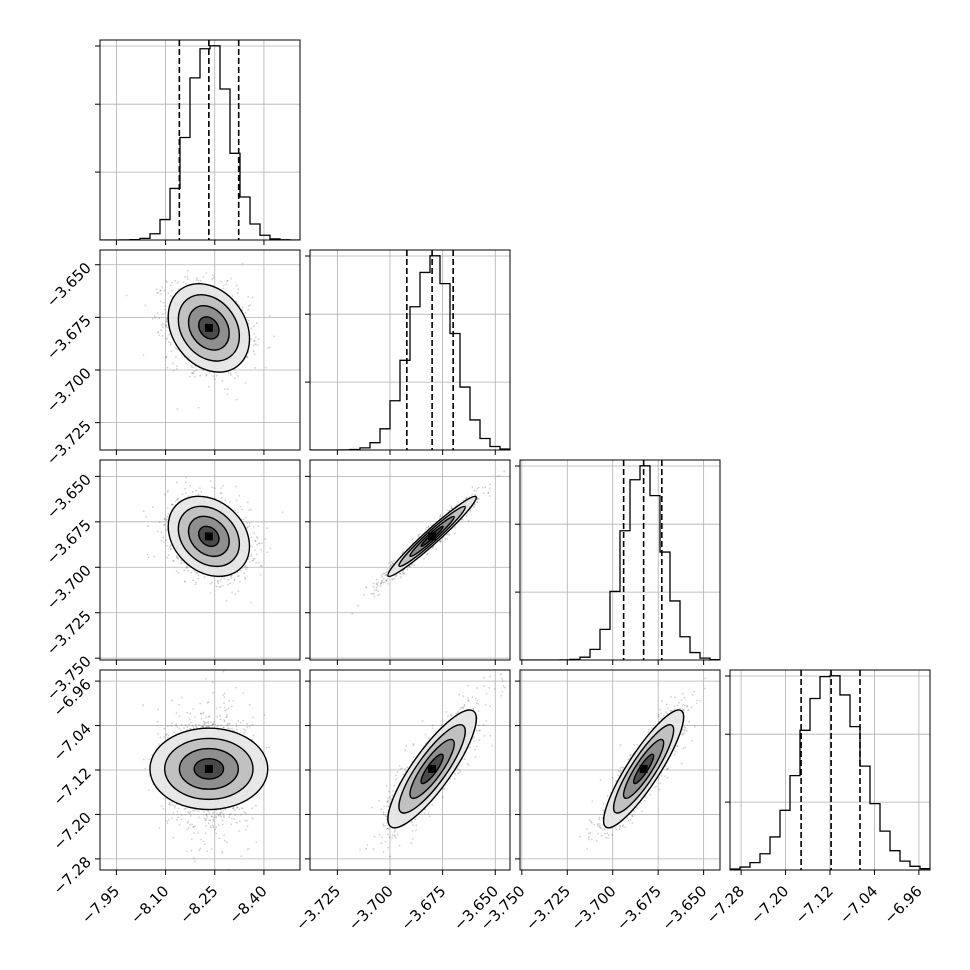 Image resolution: width=970 pixels, height=970 pixels. I want to click on x-tick-label: −7.20, so click(769, 904).